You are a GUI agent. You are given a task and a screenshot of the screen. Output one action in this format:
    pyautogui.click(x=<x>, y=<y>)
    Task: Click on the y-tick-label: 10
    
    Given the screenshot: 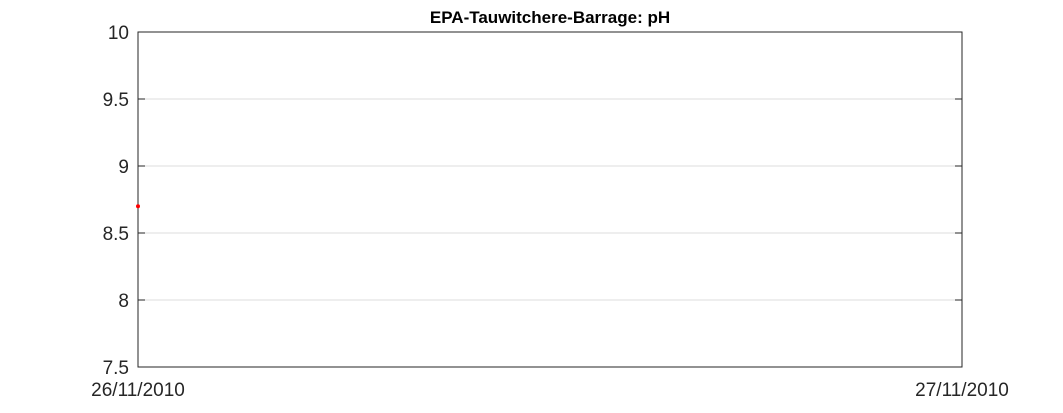 What is the action you would take?
    pyautogui.click(x=118, y=33)
    